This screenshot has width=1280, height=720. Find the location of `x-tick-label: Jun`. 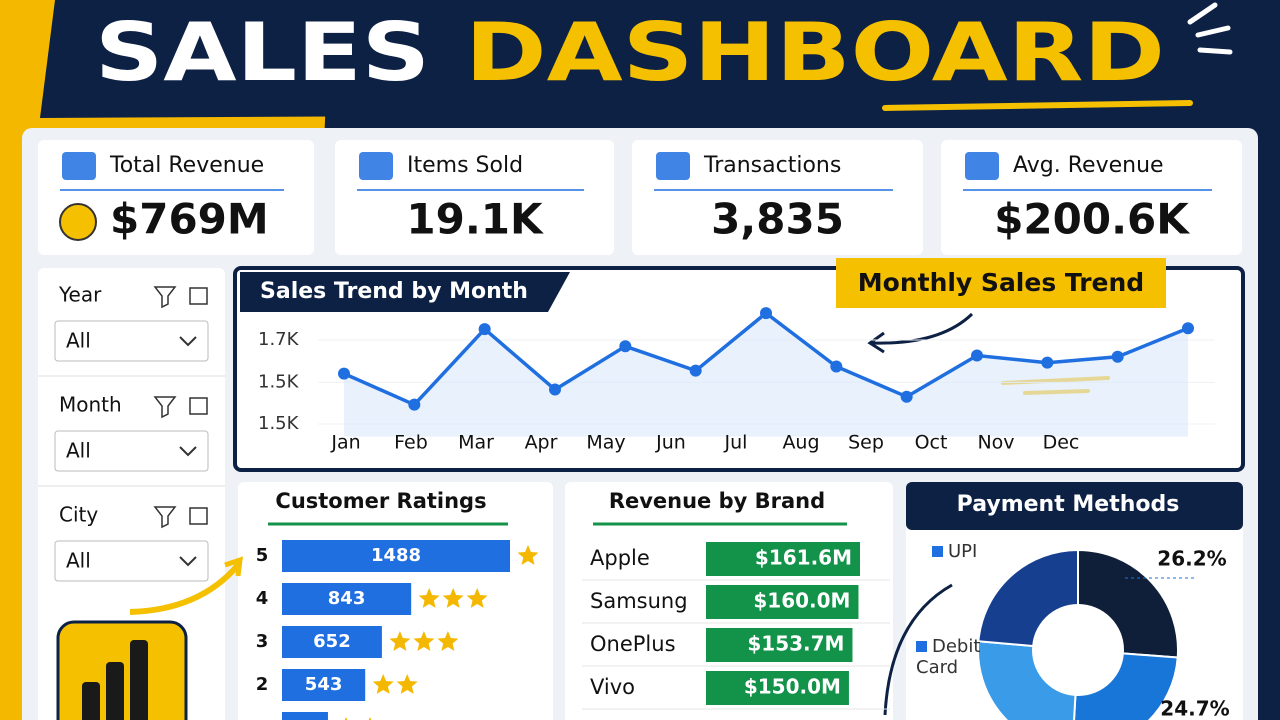

x-tick-label: Jun is located at coordinates (670, 443).